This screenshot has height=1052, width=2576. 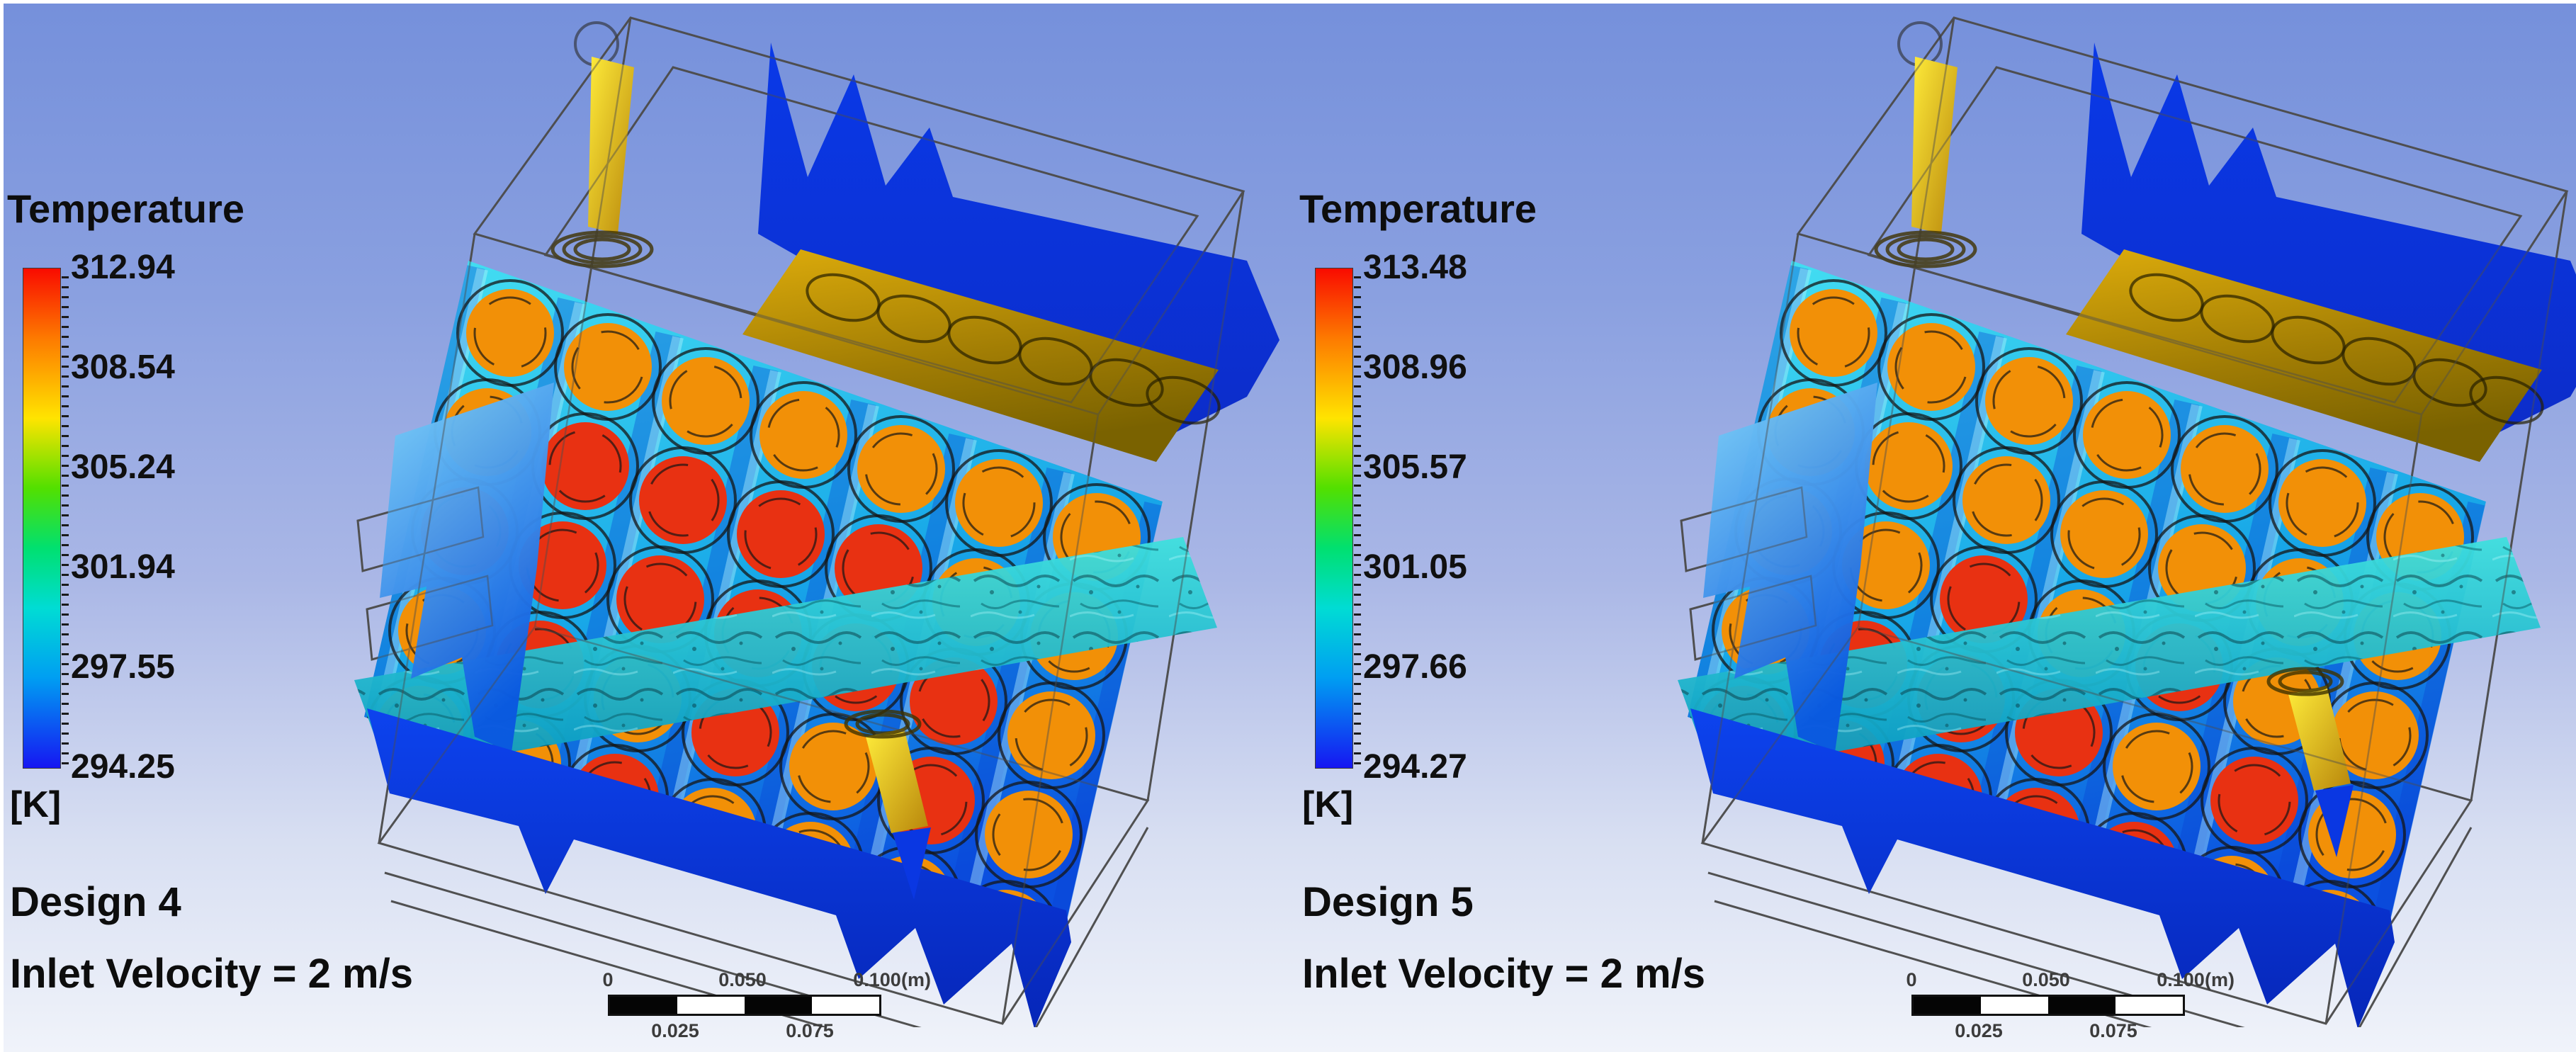 What do you see at coordinates (211, 937) in the screenshot?
I see `caption: Design 4 Inlet Velocity = 2 m/s` at bounding box center [211, 937].